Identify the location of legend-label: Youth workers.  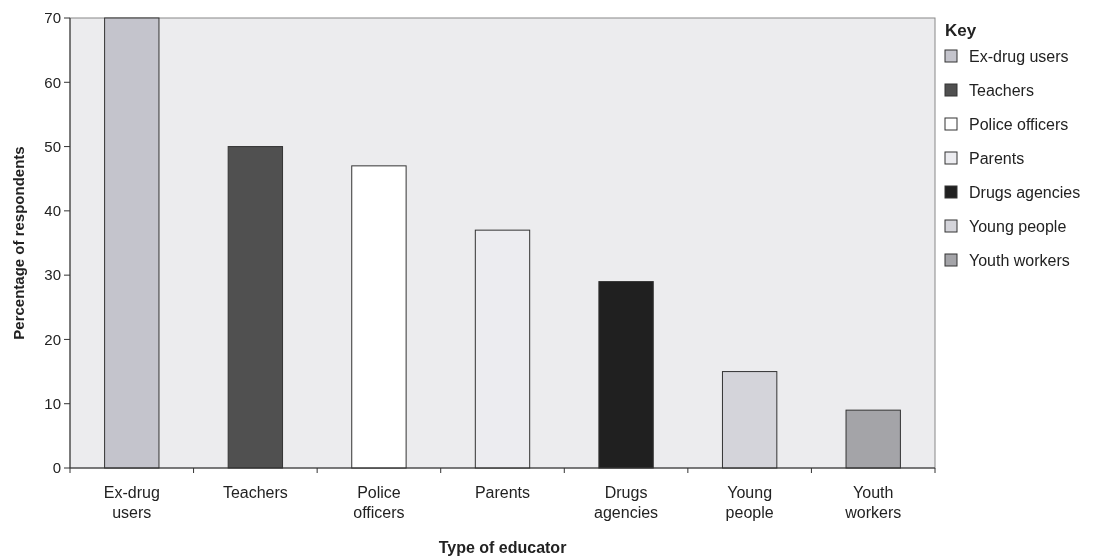
(1019, 260).